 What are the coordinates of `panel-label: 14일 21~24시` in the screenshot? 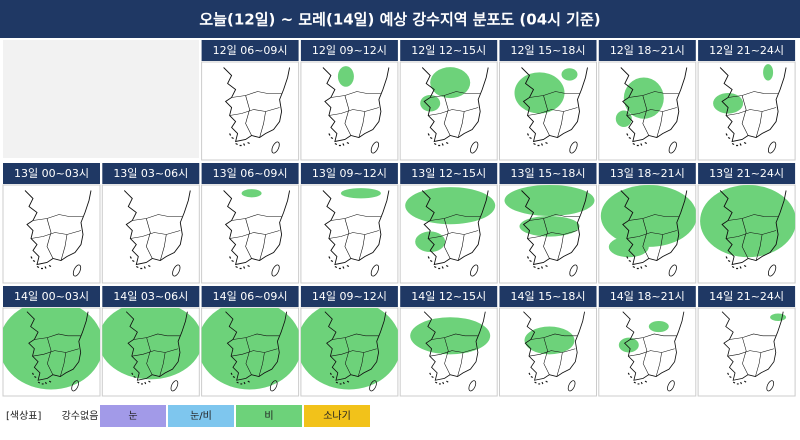 It's located at (746, 296).